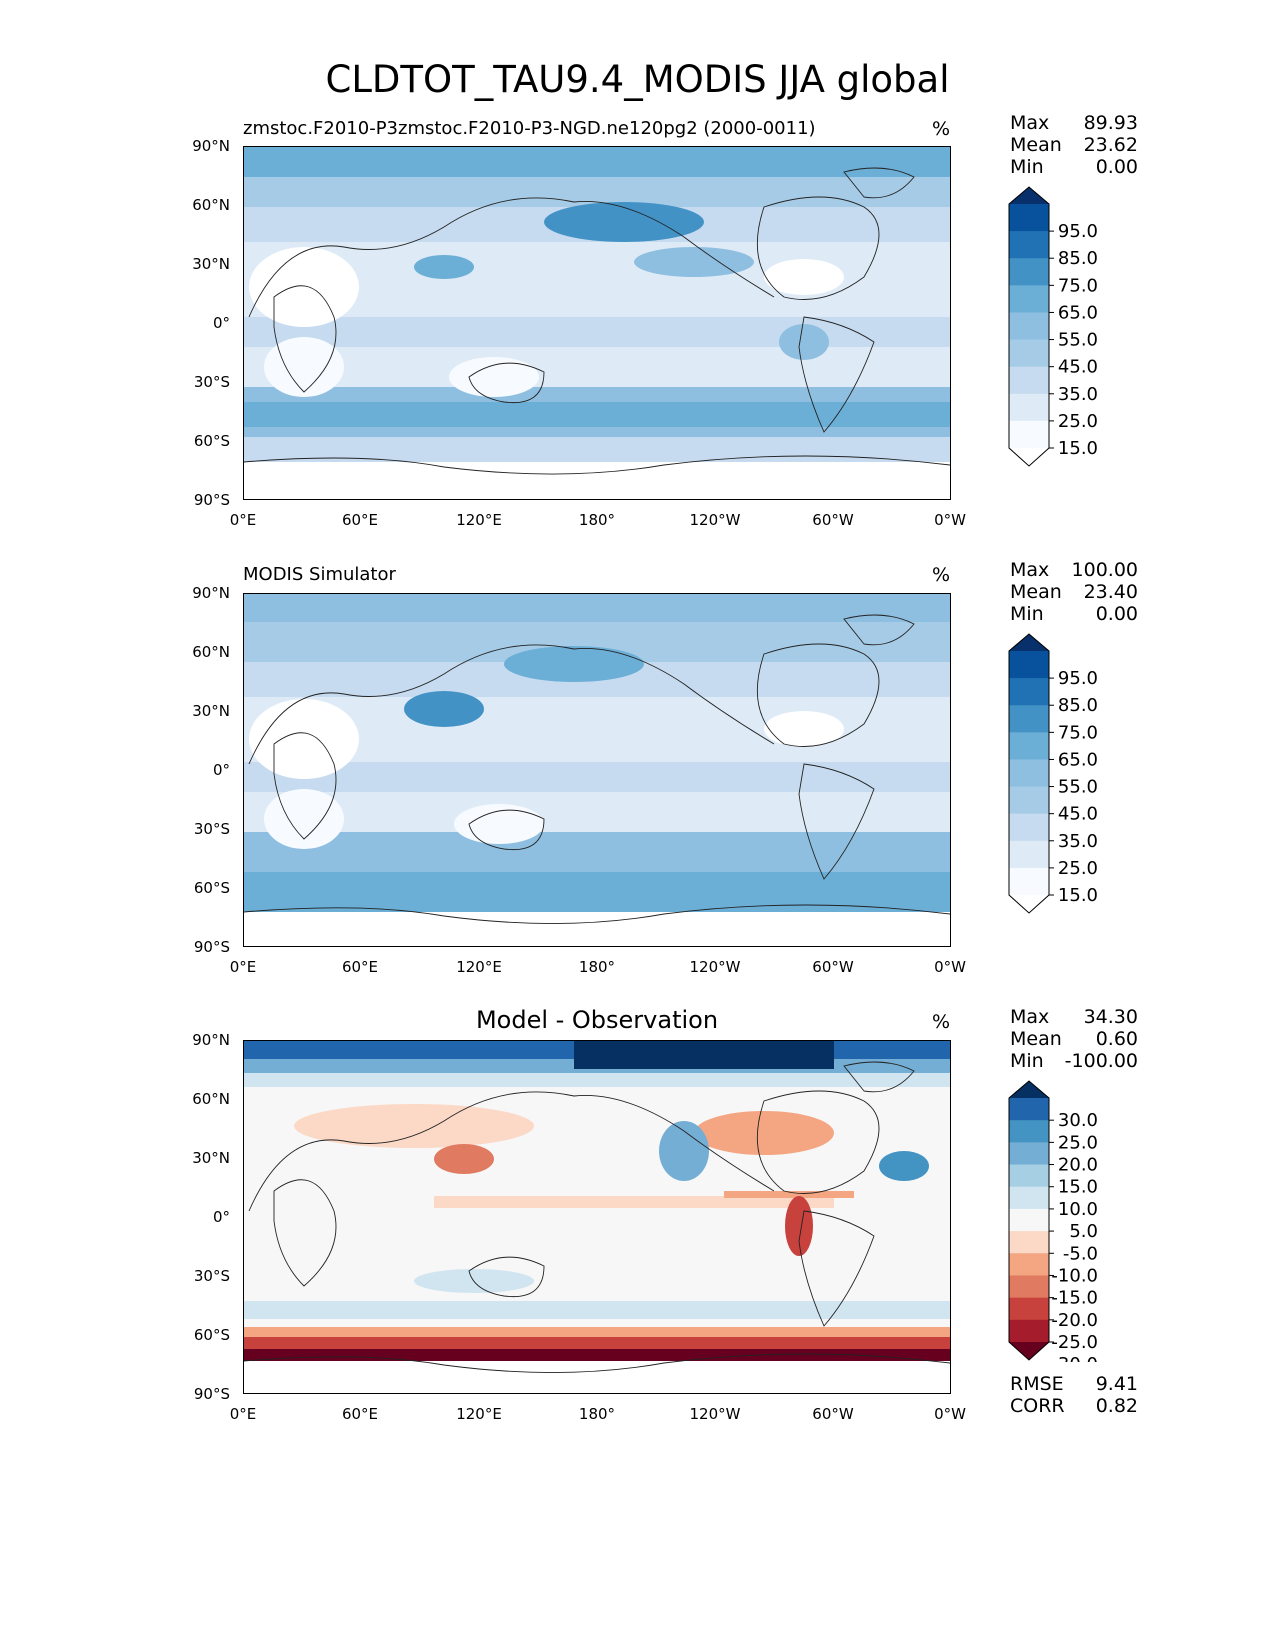 The image size is (1275, 1650). I want to click on colorbar-tick-label: 55.0, so click(1078, 787).